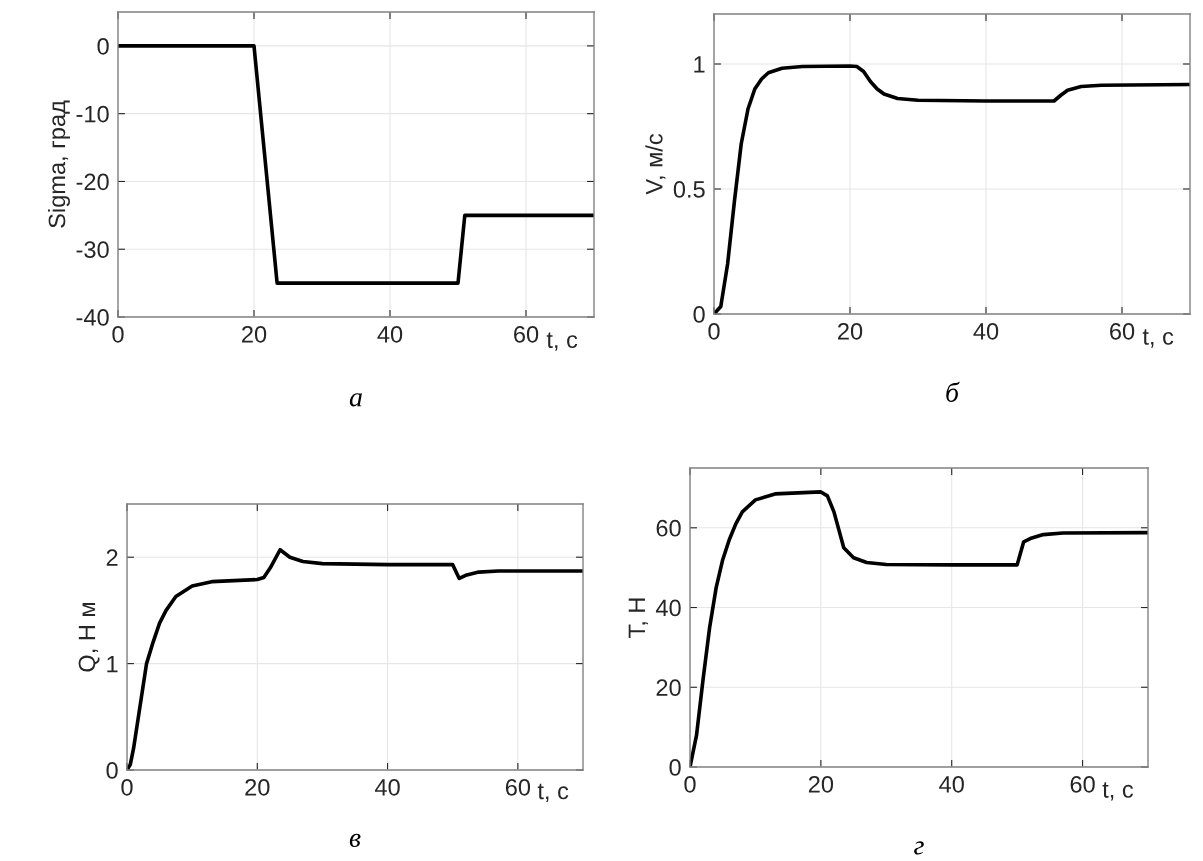 This screenshot has width=1203, height=861. I want to click on y-axis-title: Sigma, град, so click(58, 164).